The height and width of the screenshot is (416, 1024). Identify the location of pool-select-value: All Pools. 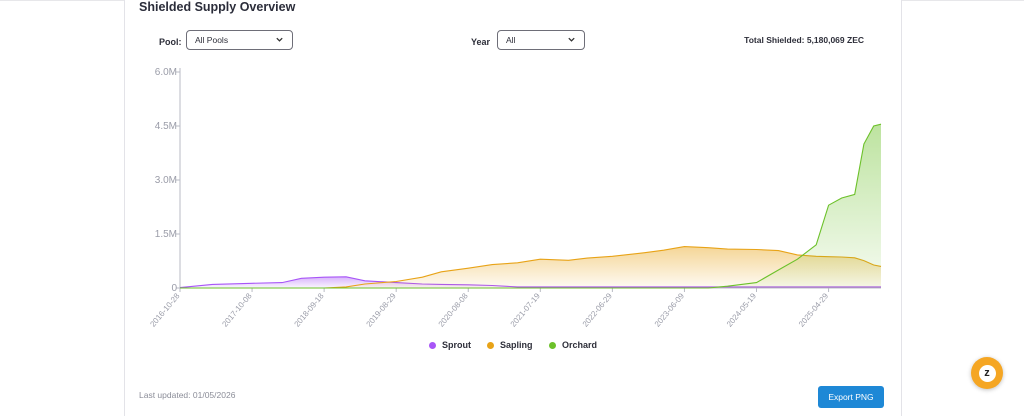
(212, 40).